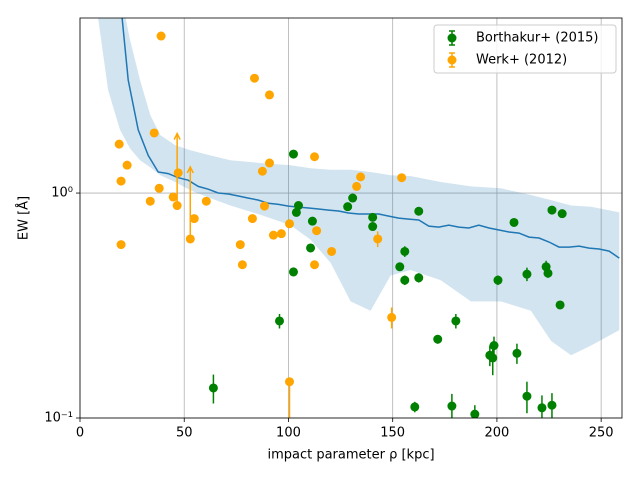 This screenshot has width=640, height=480. Describe the element at coordinates (58, 418) in the screenshot. I see `y-tick-label: 10⁻¹` at that location.